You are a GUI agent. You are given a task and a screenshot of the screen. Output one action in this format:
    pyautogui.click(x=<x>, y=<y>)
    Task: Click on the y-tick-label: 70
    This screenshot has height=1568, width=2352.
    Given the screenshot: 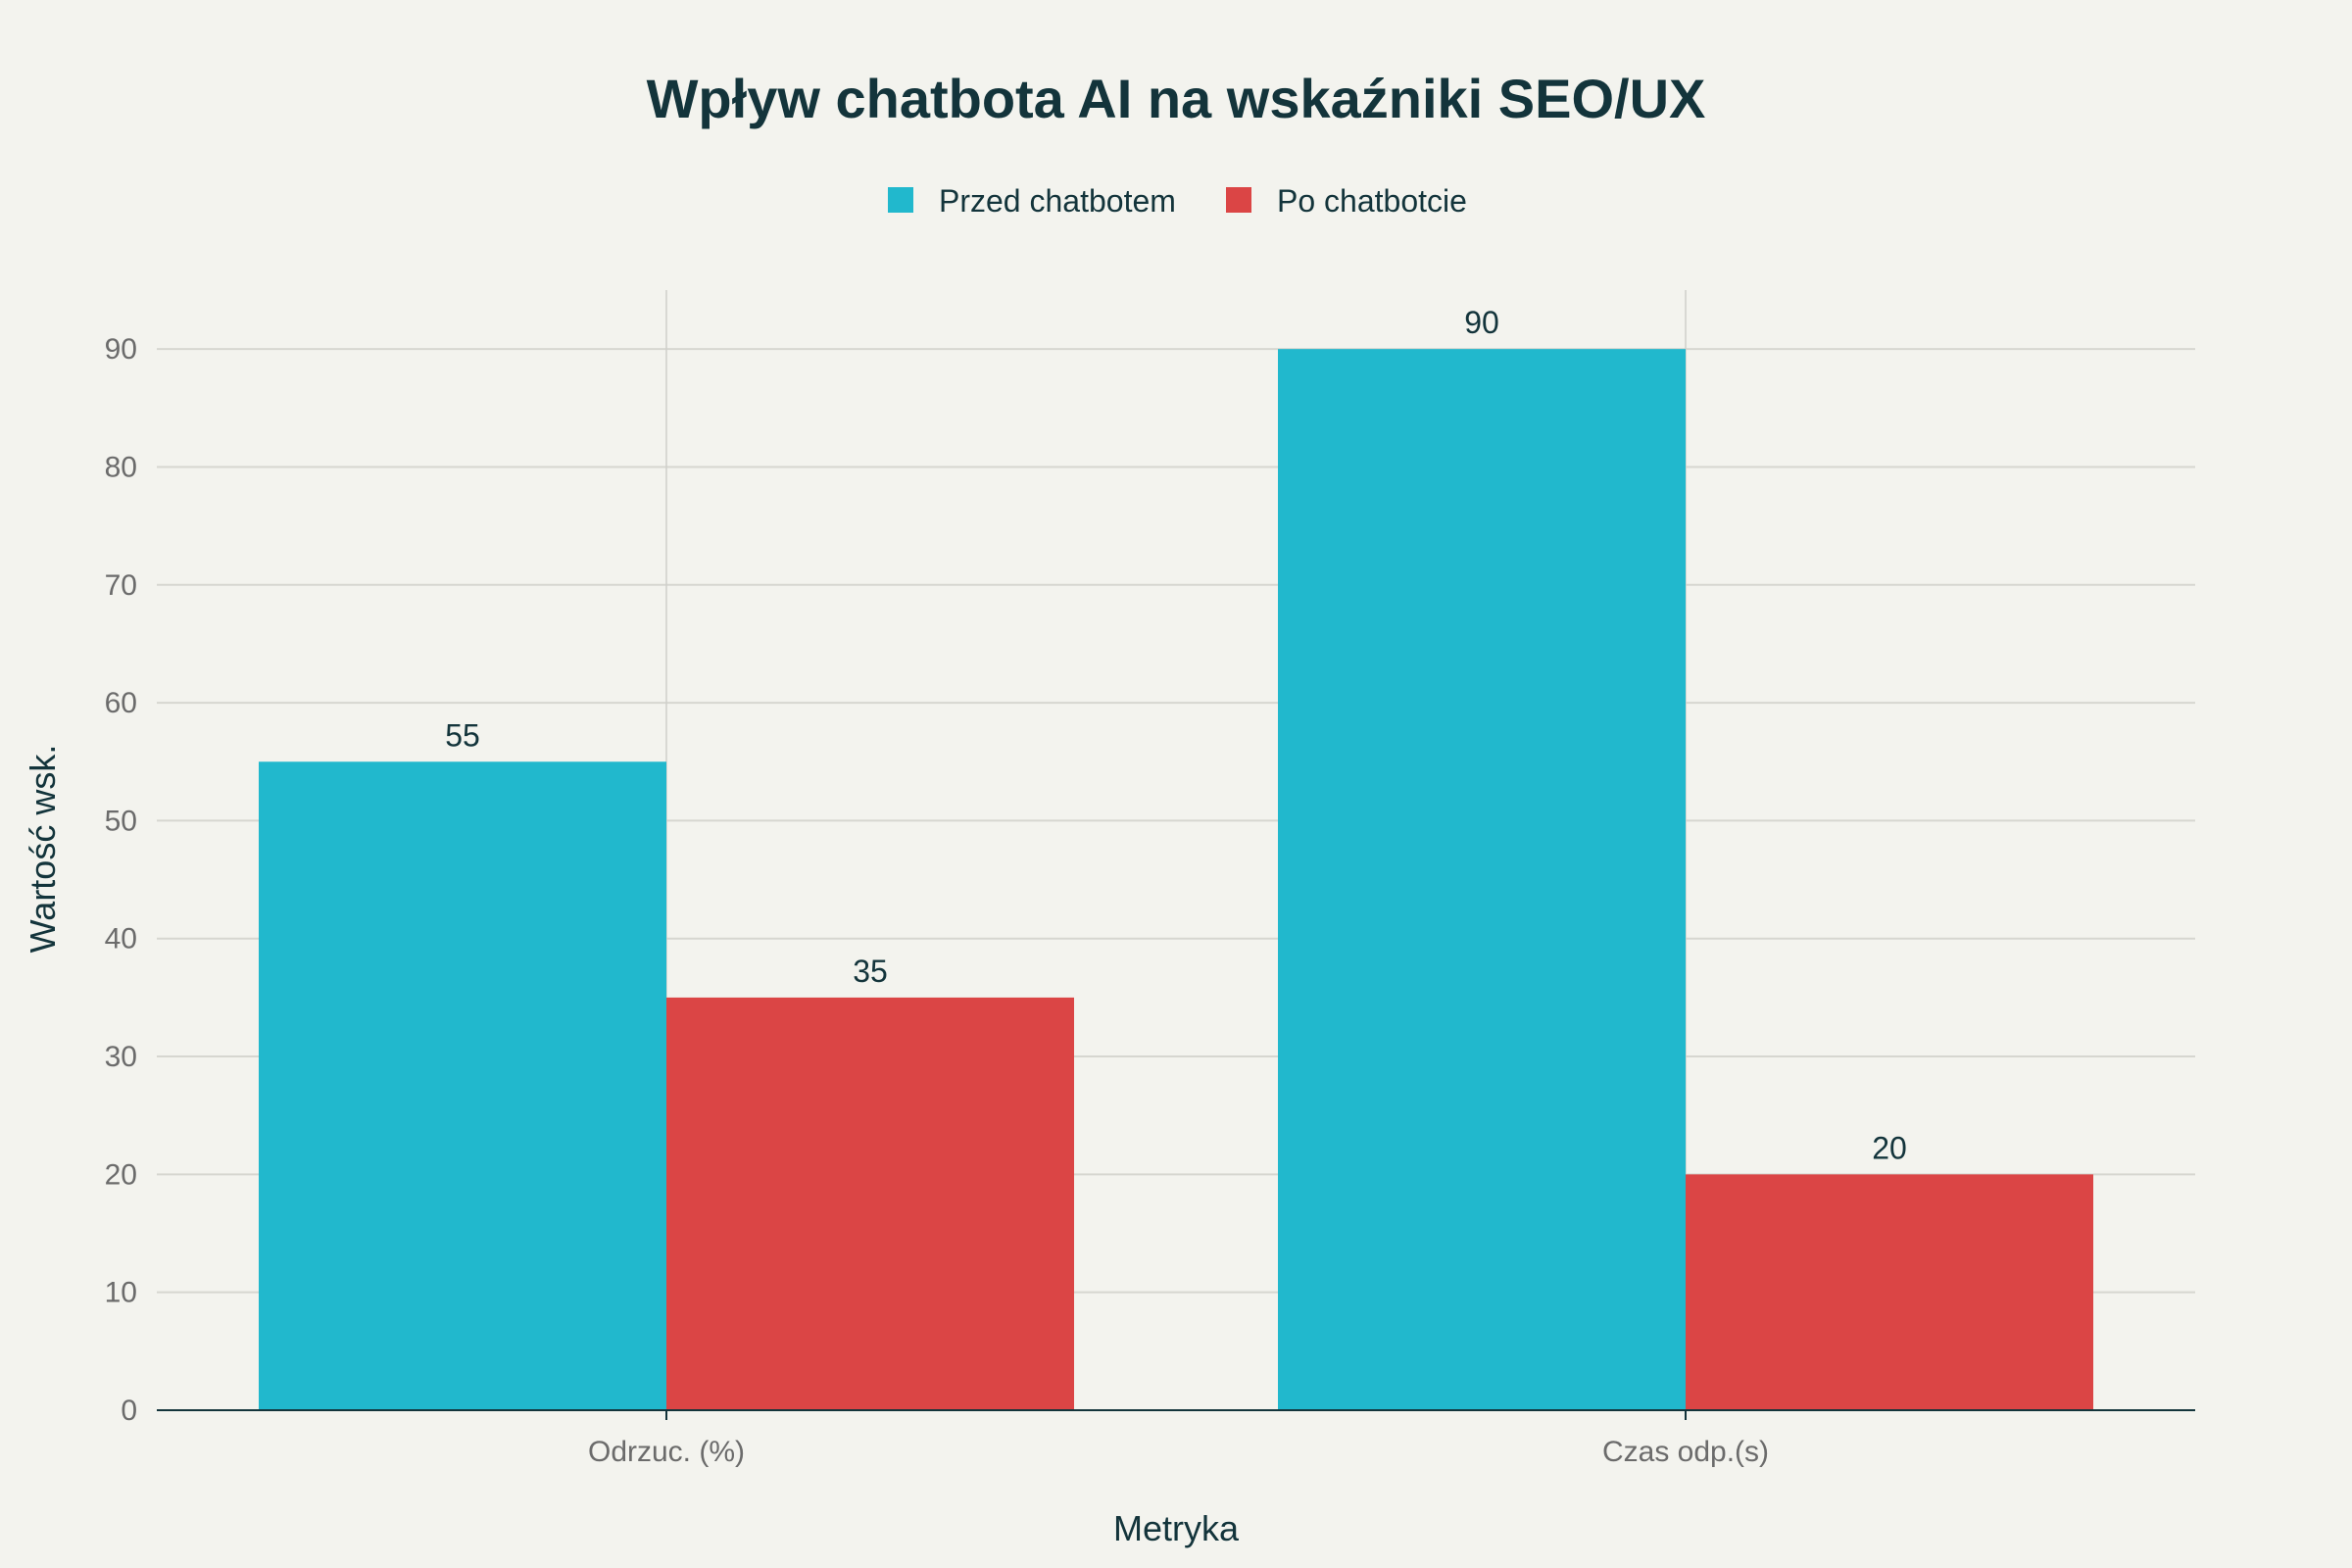 What is the action you would take?
    pyautogui.click(x=121, y=585)
    